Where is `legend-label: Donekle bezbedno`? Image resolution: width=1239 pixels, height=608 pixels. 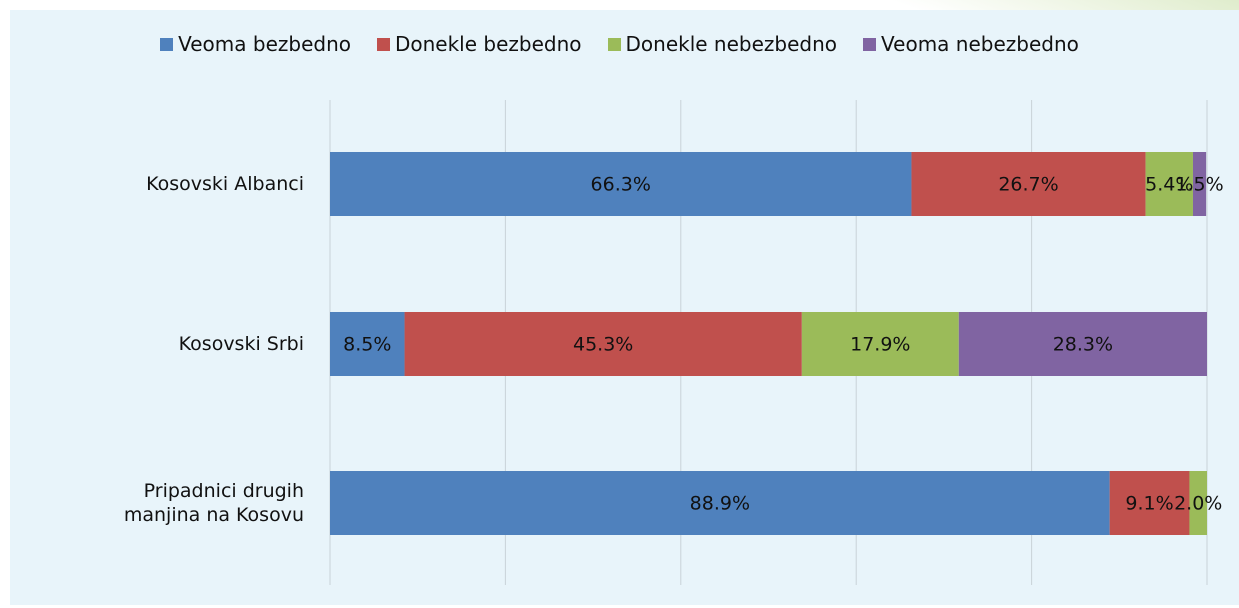 legend-label: Donekle bezbedno is located at coordinates (488, 44).